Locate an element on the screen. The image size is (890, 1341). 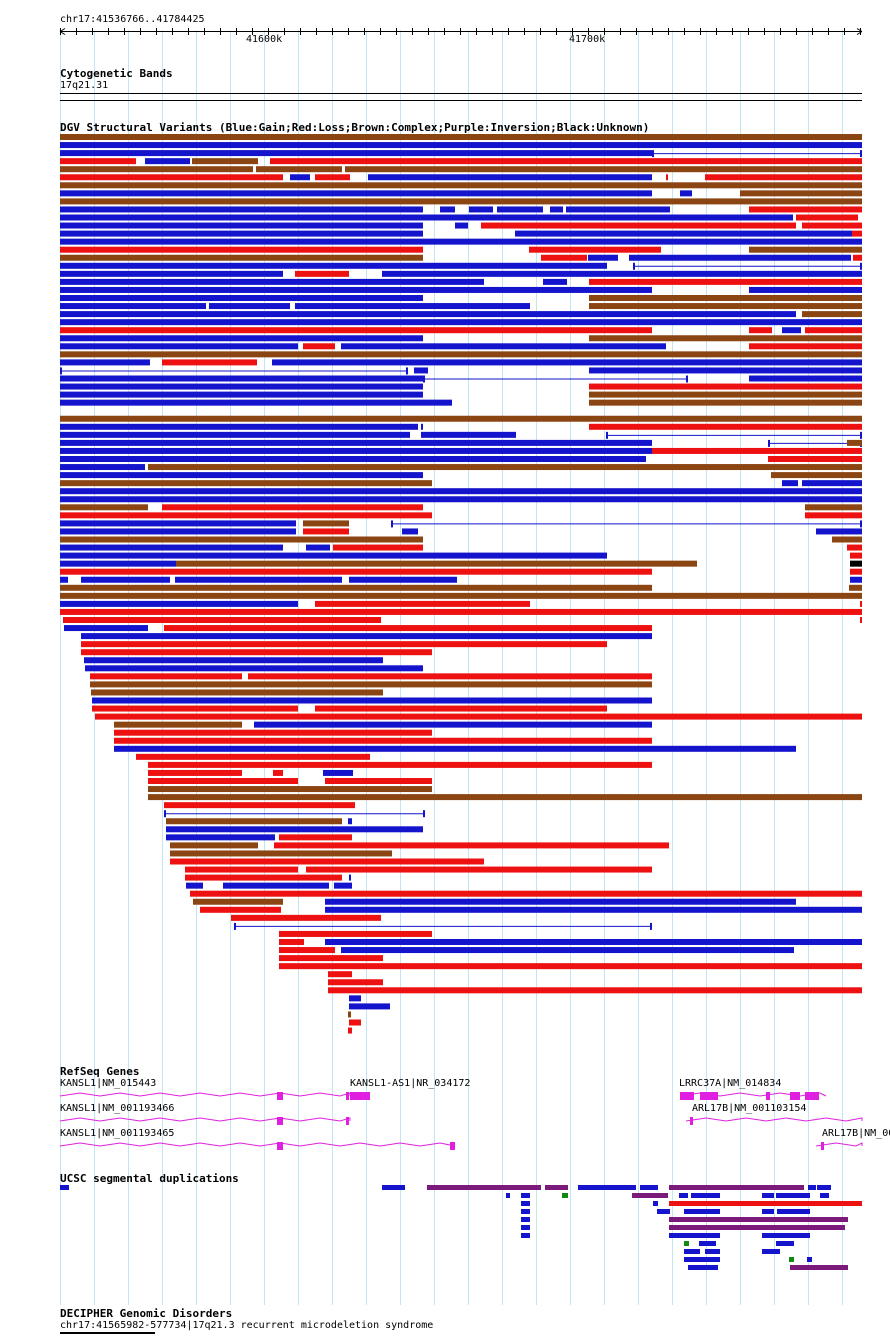
ruler-tick-label-41700k: 41700k is located at coordinates (587, 39).